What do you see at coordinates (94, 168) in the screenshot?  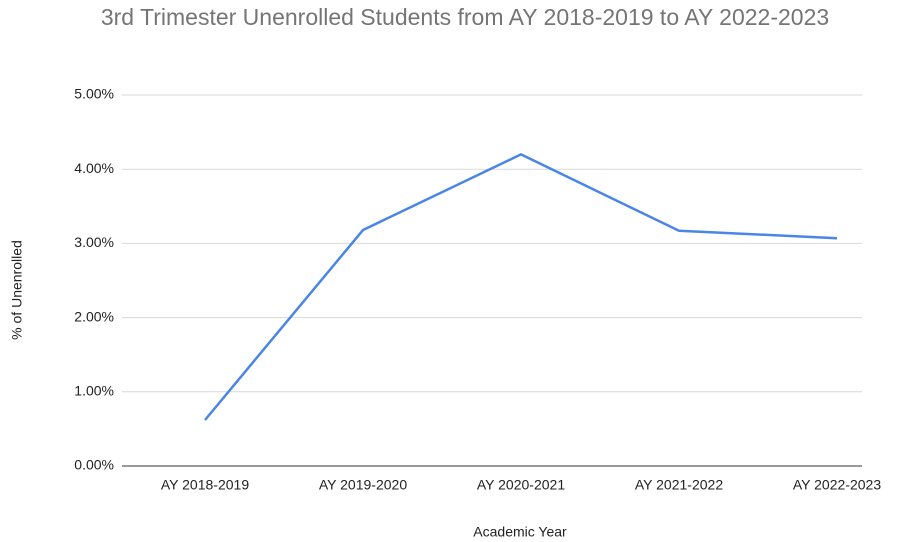 I see `y-tick-label: 4.00%` at bounding box center [94, 168].